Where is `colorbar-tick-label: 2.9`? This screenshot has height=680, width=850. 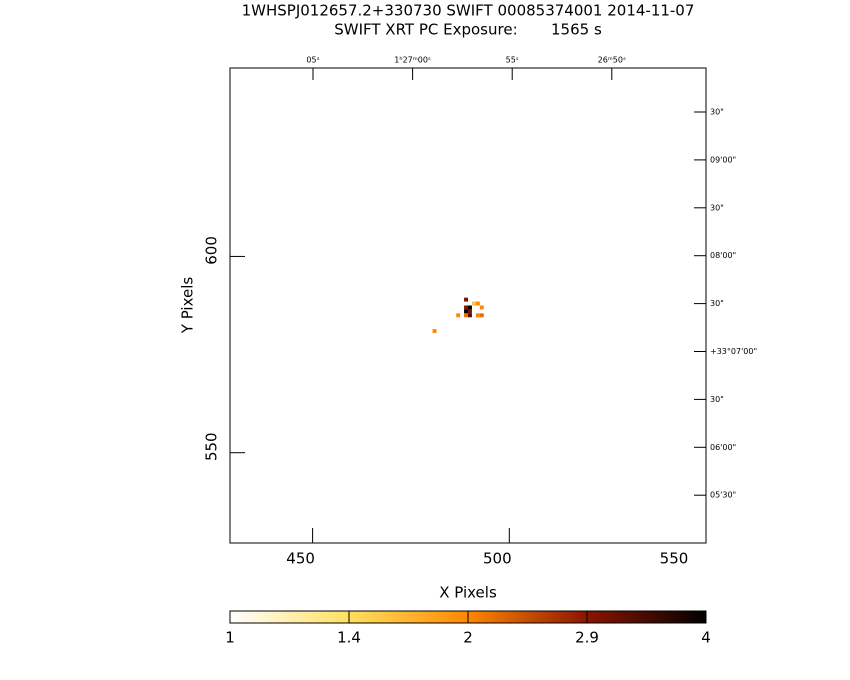
colorbar-tick-label: 2.9 is located at coordinates (587, 638).